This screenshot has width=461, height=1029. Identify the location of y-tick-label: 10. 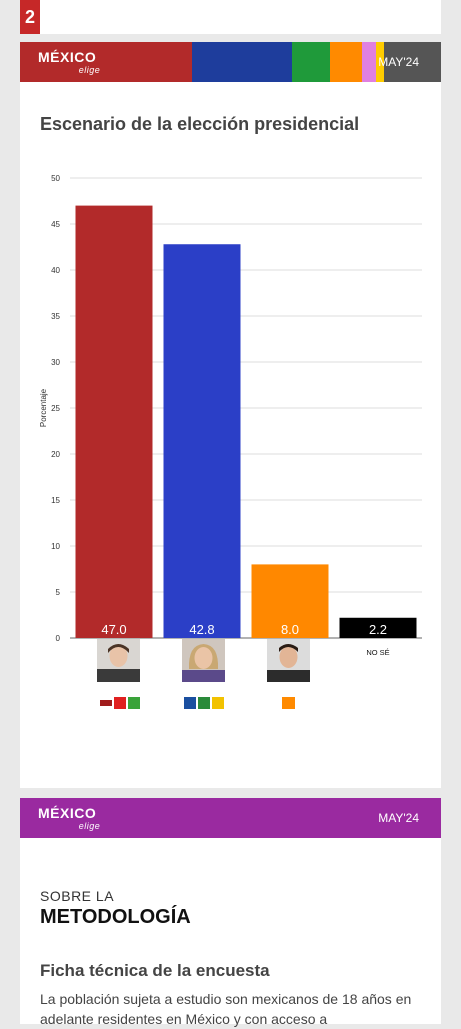
(55, 546).